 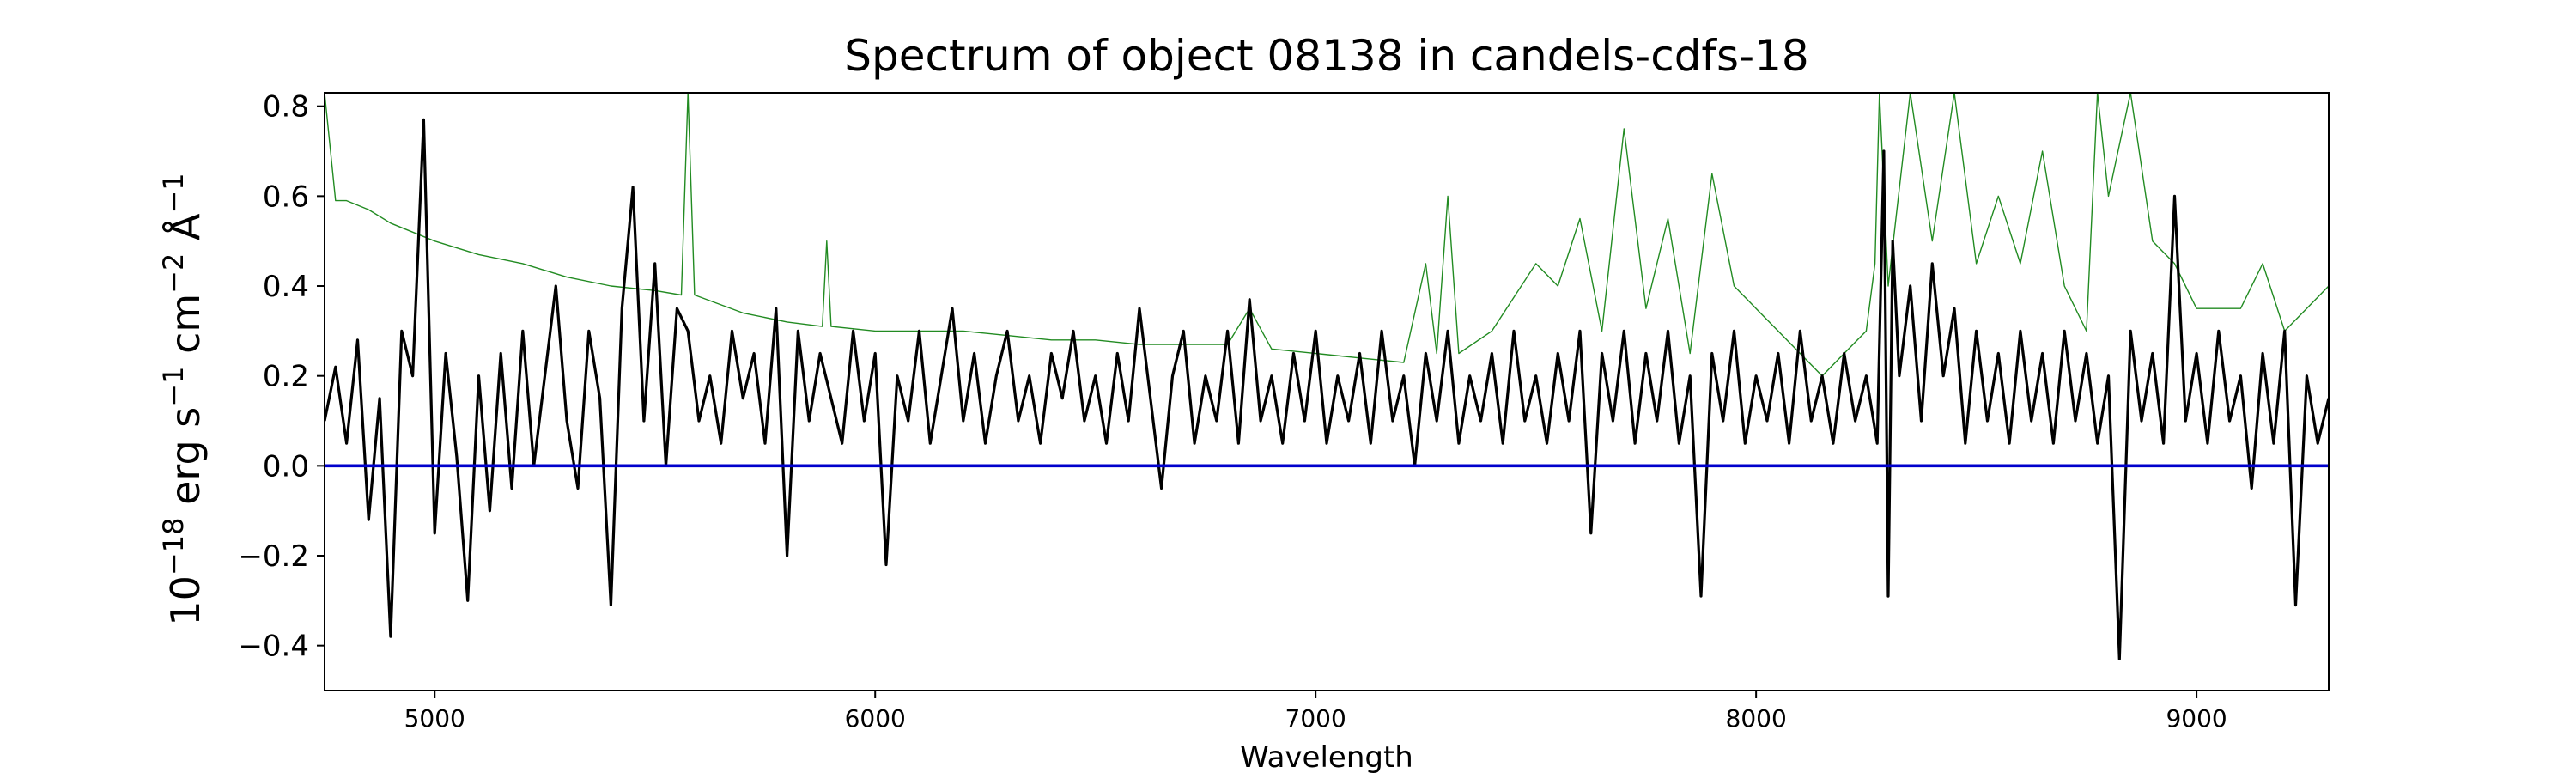 What do you see at coordinates (286, 287) in the screenshot?
I see `y-tick-label: 0.4` at bounding box center [286, 287].